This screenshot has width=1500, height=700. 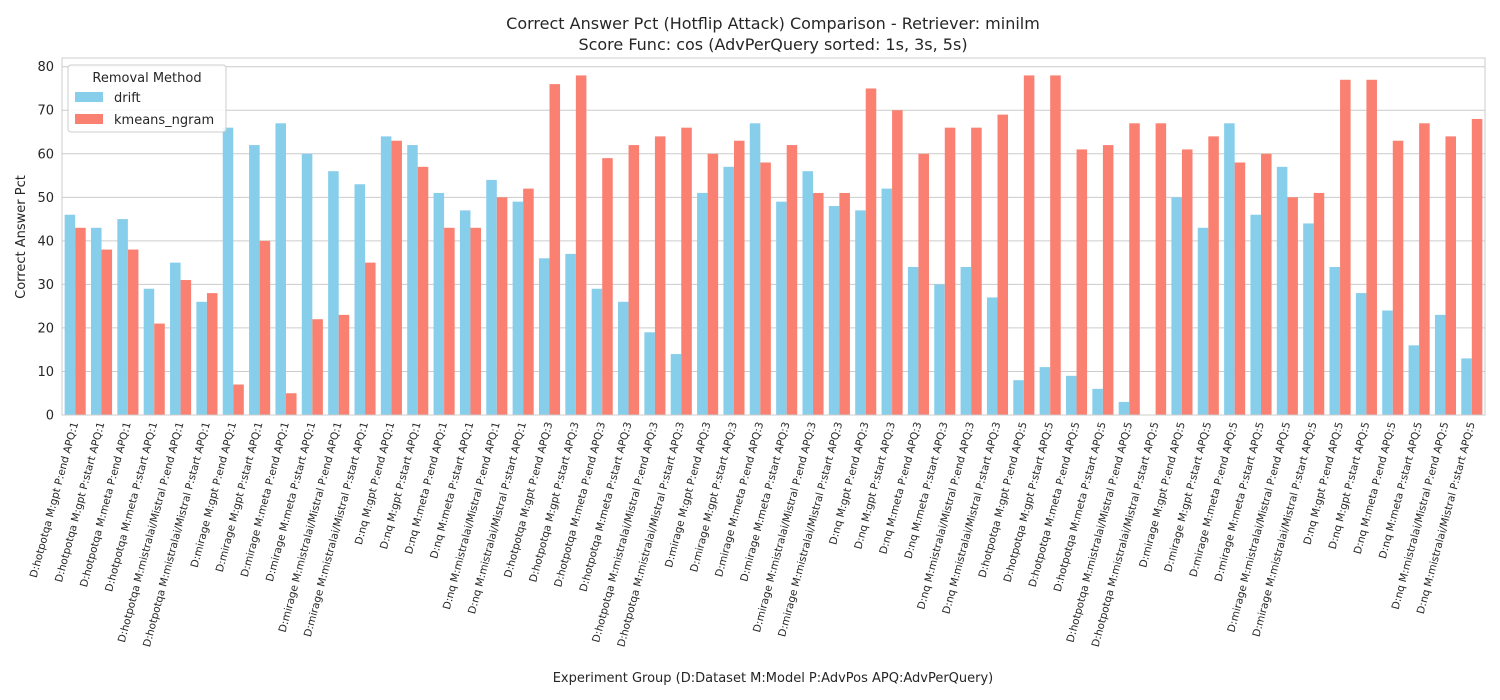 I want to click on legend-swatch-drift, so click(x=89, y=97).